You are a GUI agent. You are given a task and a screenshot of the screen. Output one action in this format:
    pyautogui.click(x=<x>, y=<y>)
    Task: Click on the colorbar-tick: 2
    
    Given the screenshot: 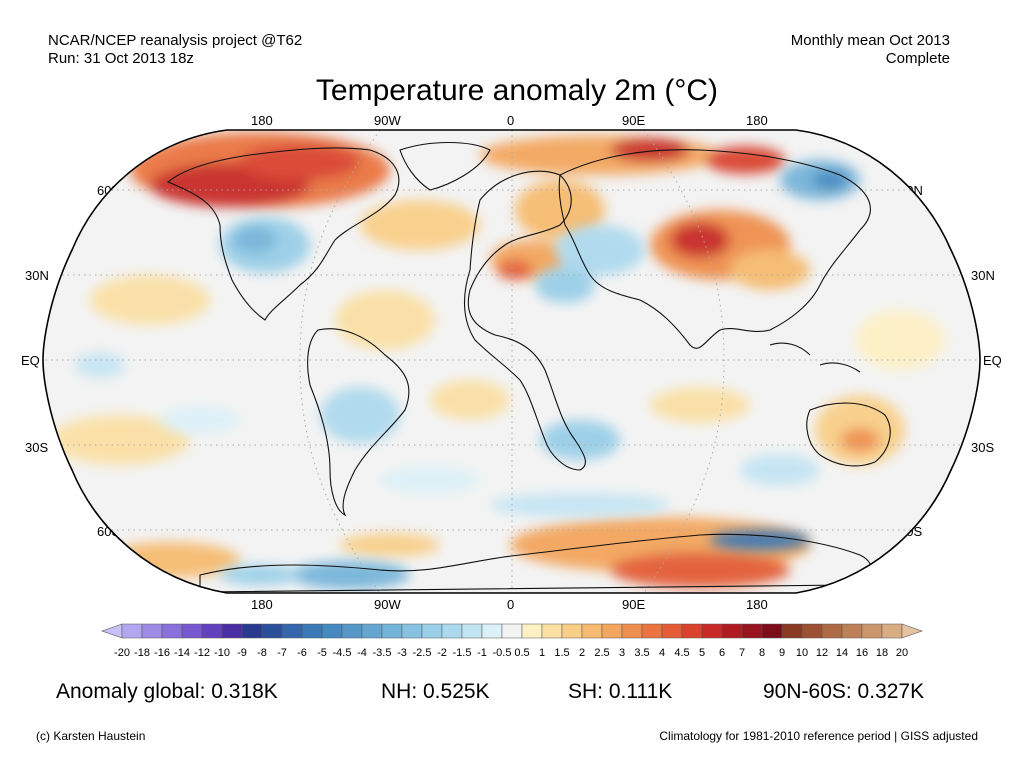 What is the action you would take?
    pyautogui.click(x=582, y=653)
    